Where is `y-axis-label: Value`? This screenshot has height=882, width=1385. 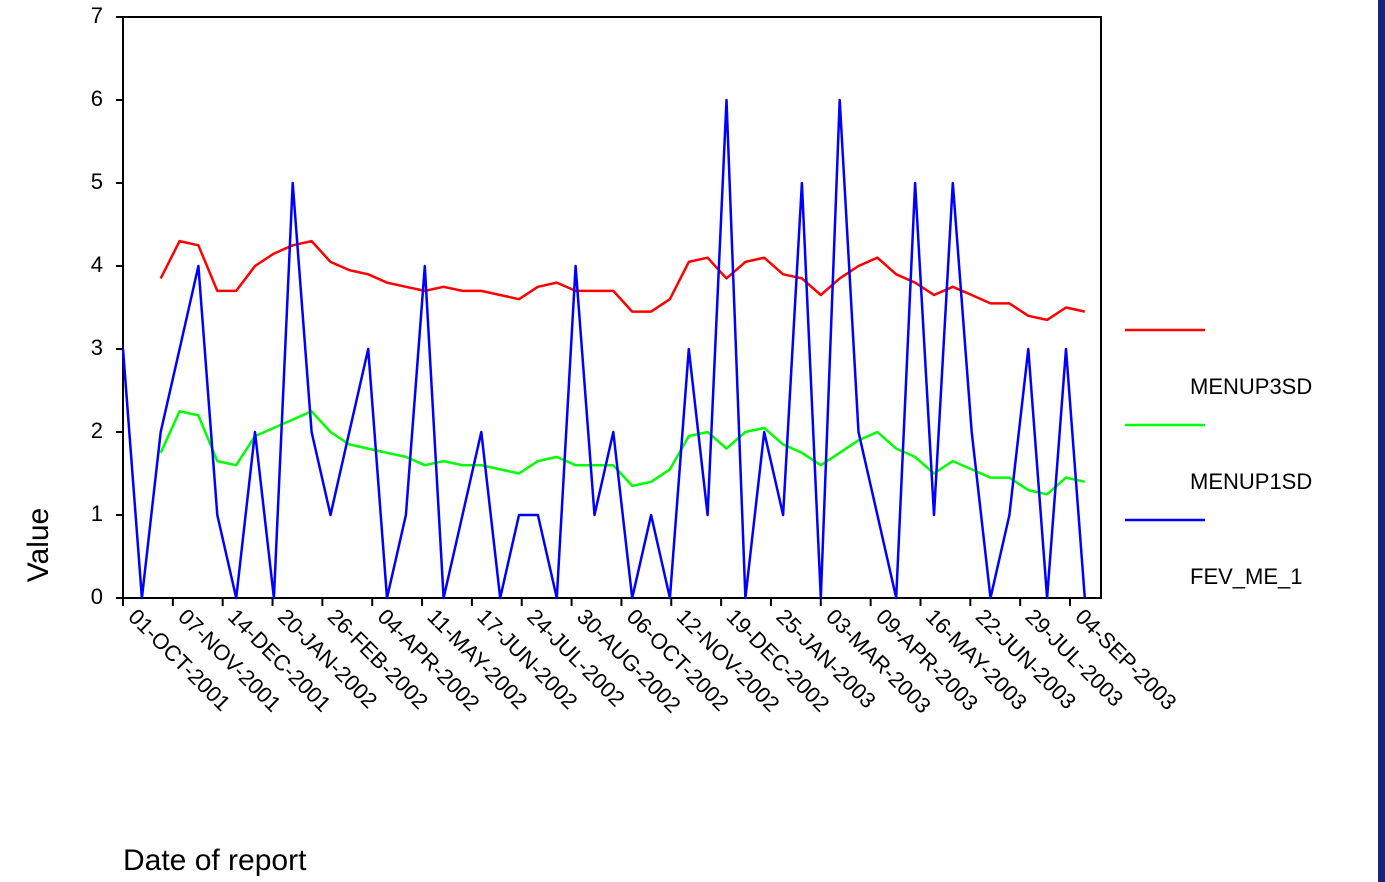
y-axis-label: Value is located at coordinates (38, 545).